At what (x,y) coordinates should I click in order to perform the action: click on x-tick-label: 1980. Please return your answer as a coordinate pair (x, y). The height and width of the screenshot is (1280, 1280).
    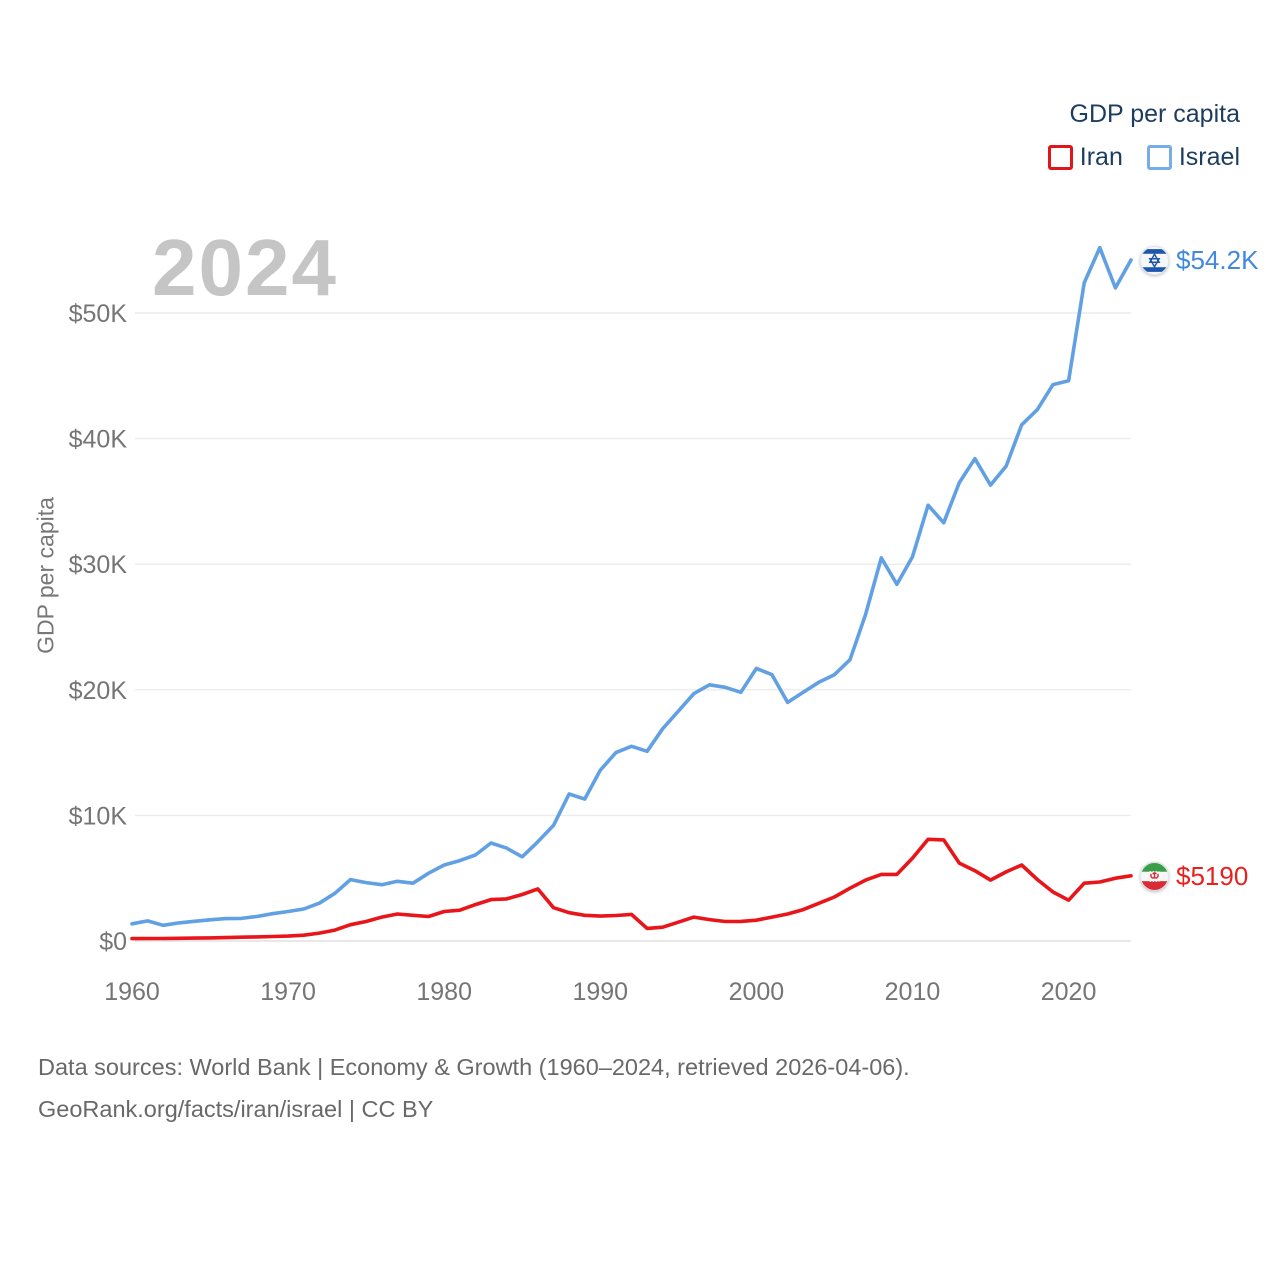
    Looking at the image, I should click on (444, 992).